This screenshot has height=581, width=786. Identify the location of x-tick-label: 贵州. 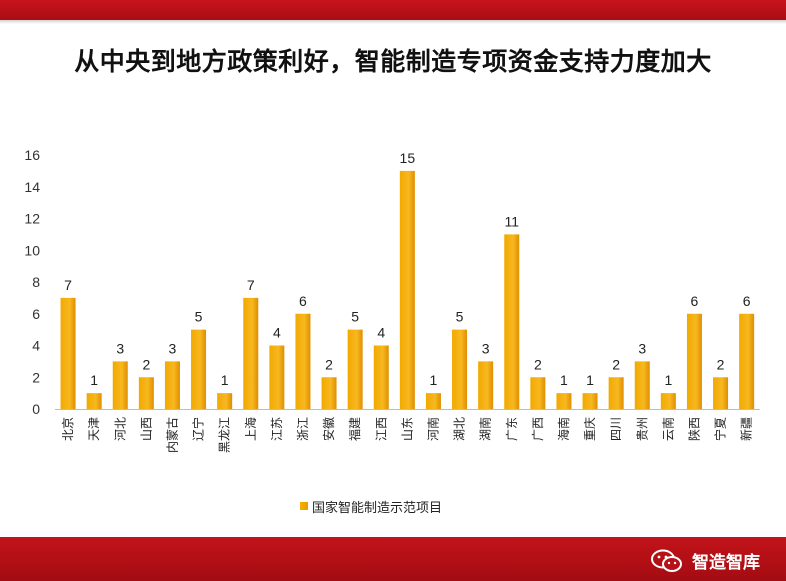
(642, 429).